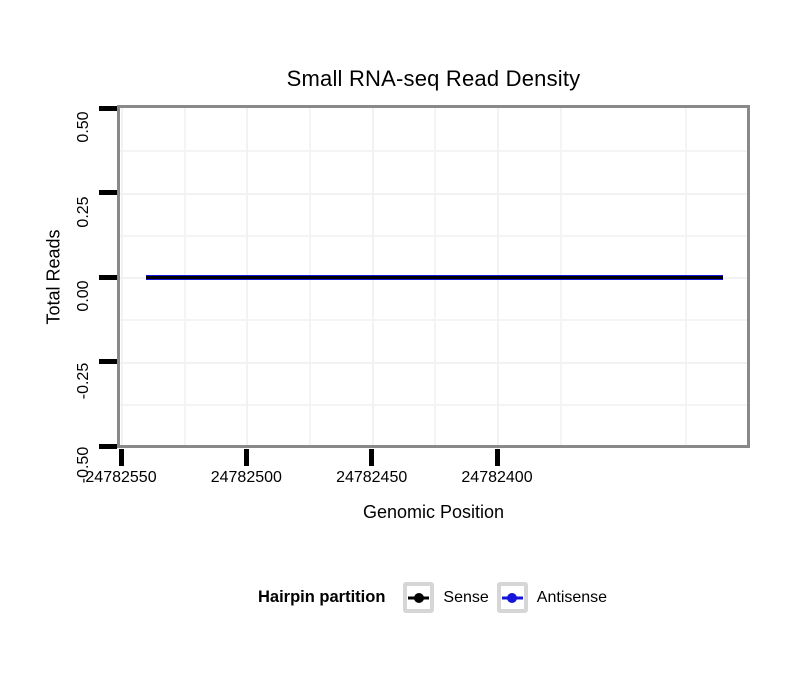 This screenshot has height=690, width=810. I want to click on x-tick-label: 24782550, so click(121, 477).